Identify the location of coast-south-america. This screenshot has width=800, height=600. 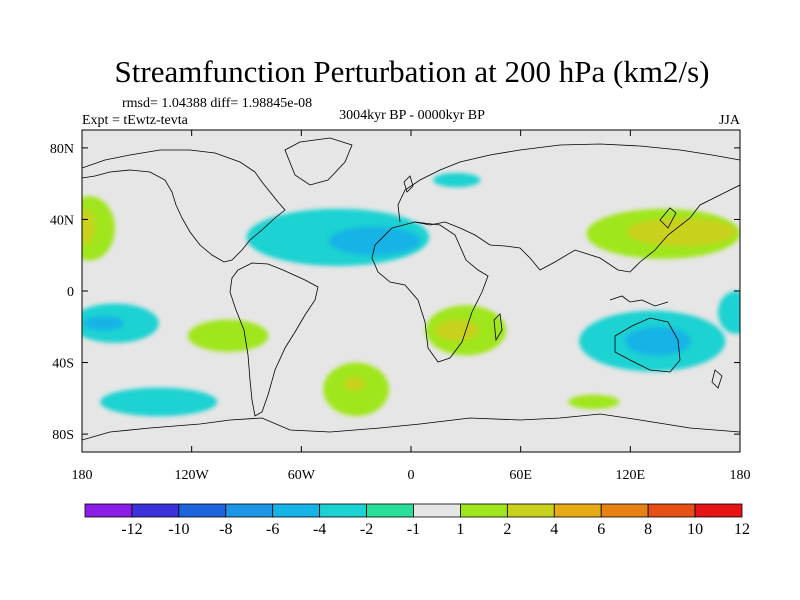
(274, 339).